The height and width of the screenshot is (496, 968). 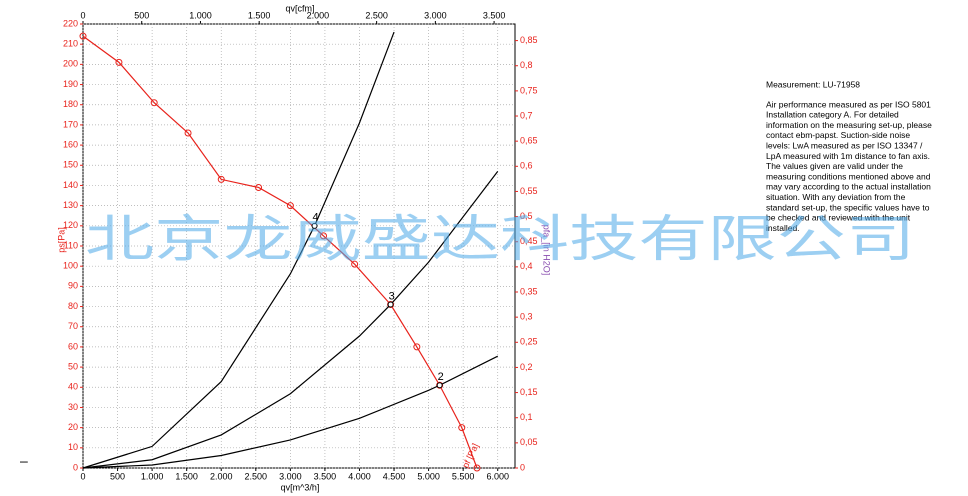 What do you see at coordinates (152, 476) in the screenshot?
I see `x-tick-label: 1.000` at bounding box center [152, 476].